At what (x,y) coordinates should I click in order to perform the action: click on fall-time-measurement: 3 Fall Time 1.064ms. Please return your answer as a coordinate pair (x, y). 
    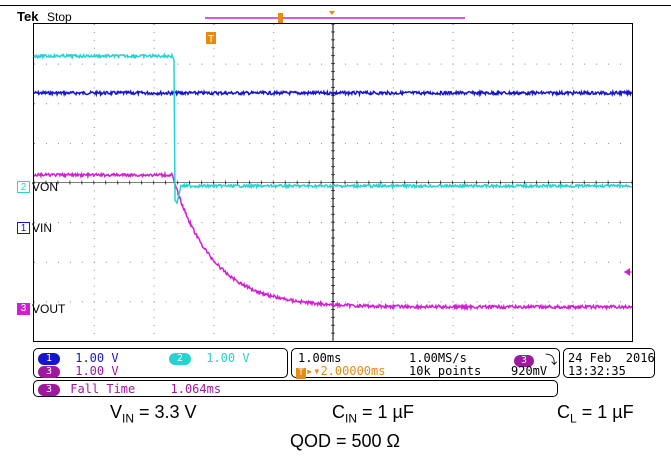
    Looking at the image, I should click on (129, 389).